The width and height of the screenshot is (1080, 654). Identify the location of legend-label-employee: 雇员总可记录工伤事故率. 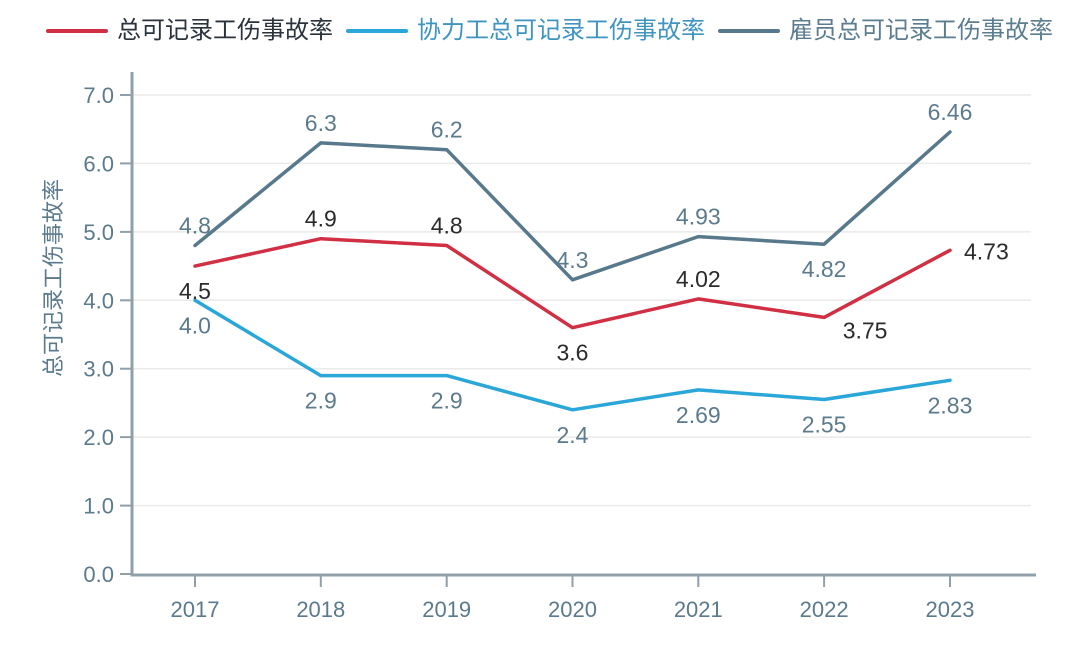
(921, 30).